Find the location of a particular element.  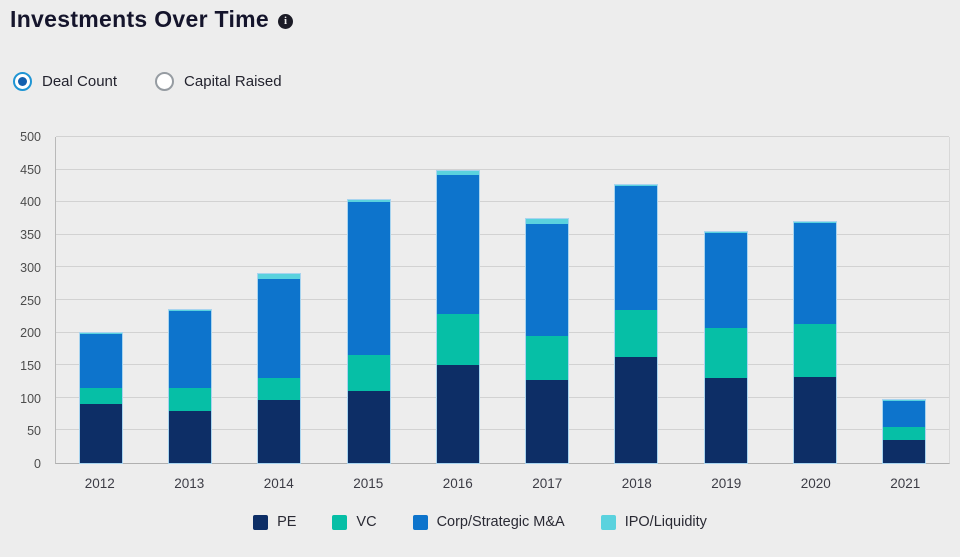

x-tick-label: 2017 is located at coordinates (547, 483).